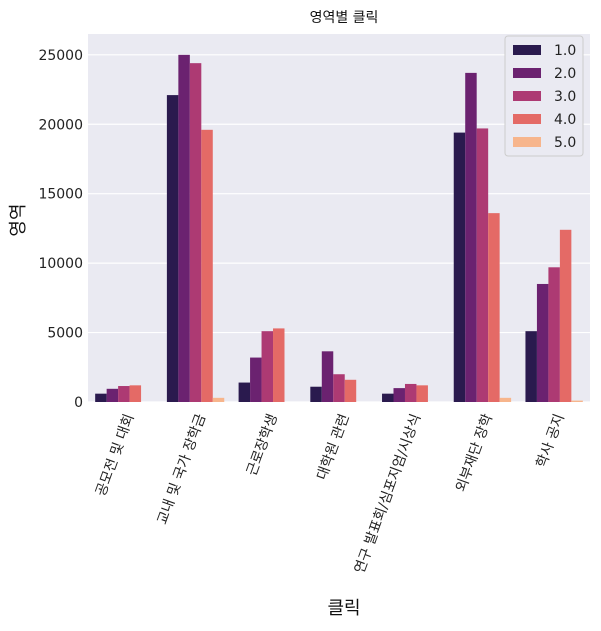 Image resolution: width=601 pixels, height=631 pixels. What do you see at coordinates (65, 334) in the screenshot?
I see `y-tick-label-1: 5000` at bounding box center [65, 334].